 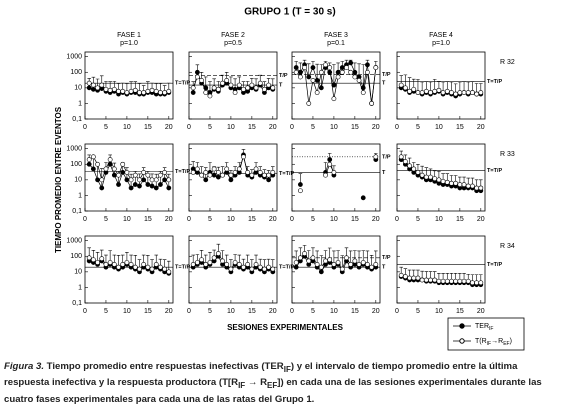 I want to click on reference-label: T, so click(x=384, y=173).